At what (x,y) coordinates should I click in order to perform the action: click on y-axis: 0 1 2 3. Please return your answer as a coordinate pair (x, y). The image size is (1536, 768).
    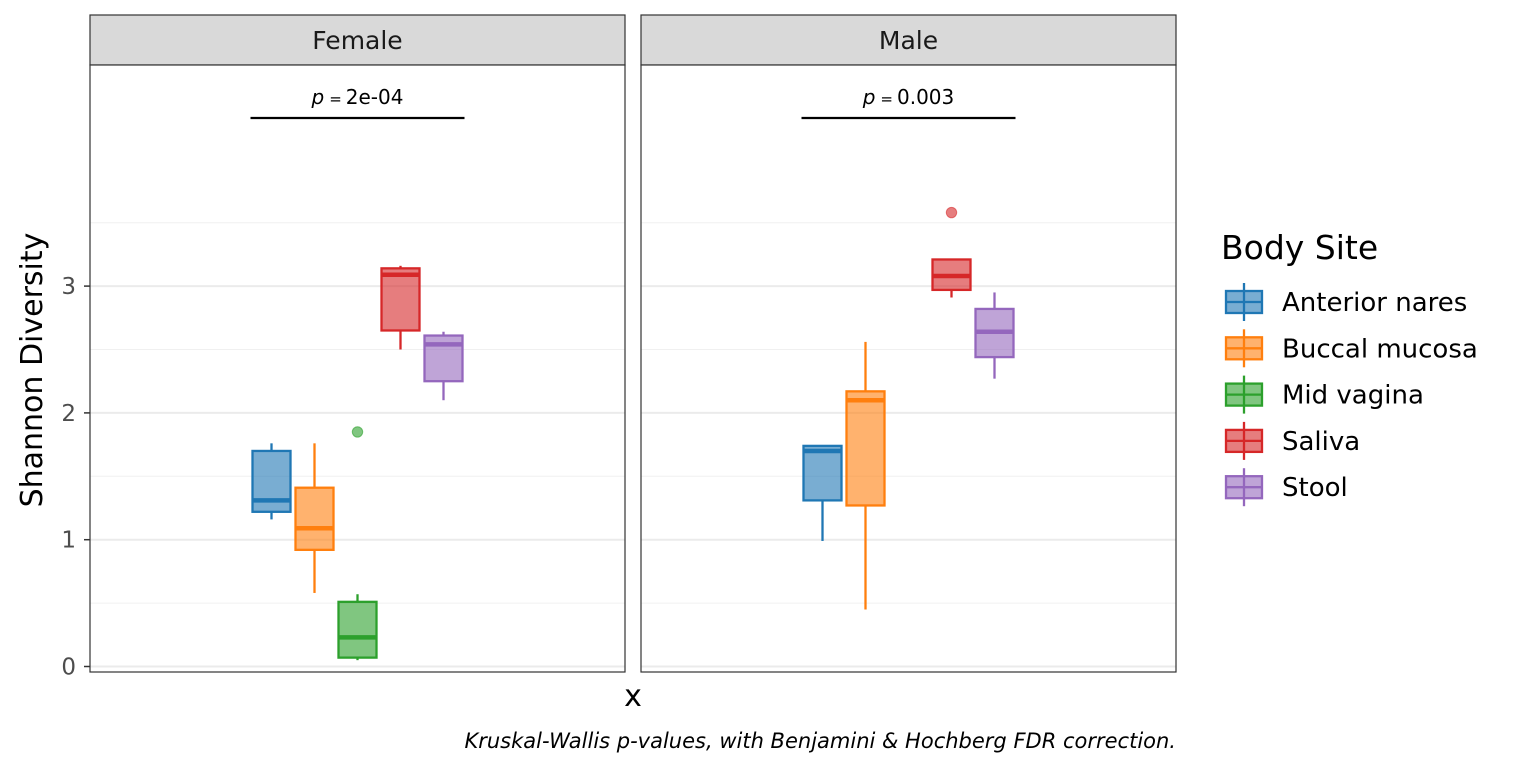
    Looking at the image, I should click on (75, 477).